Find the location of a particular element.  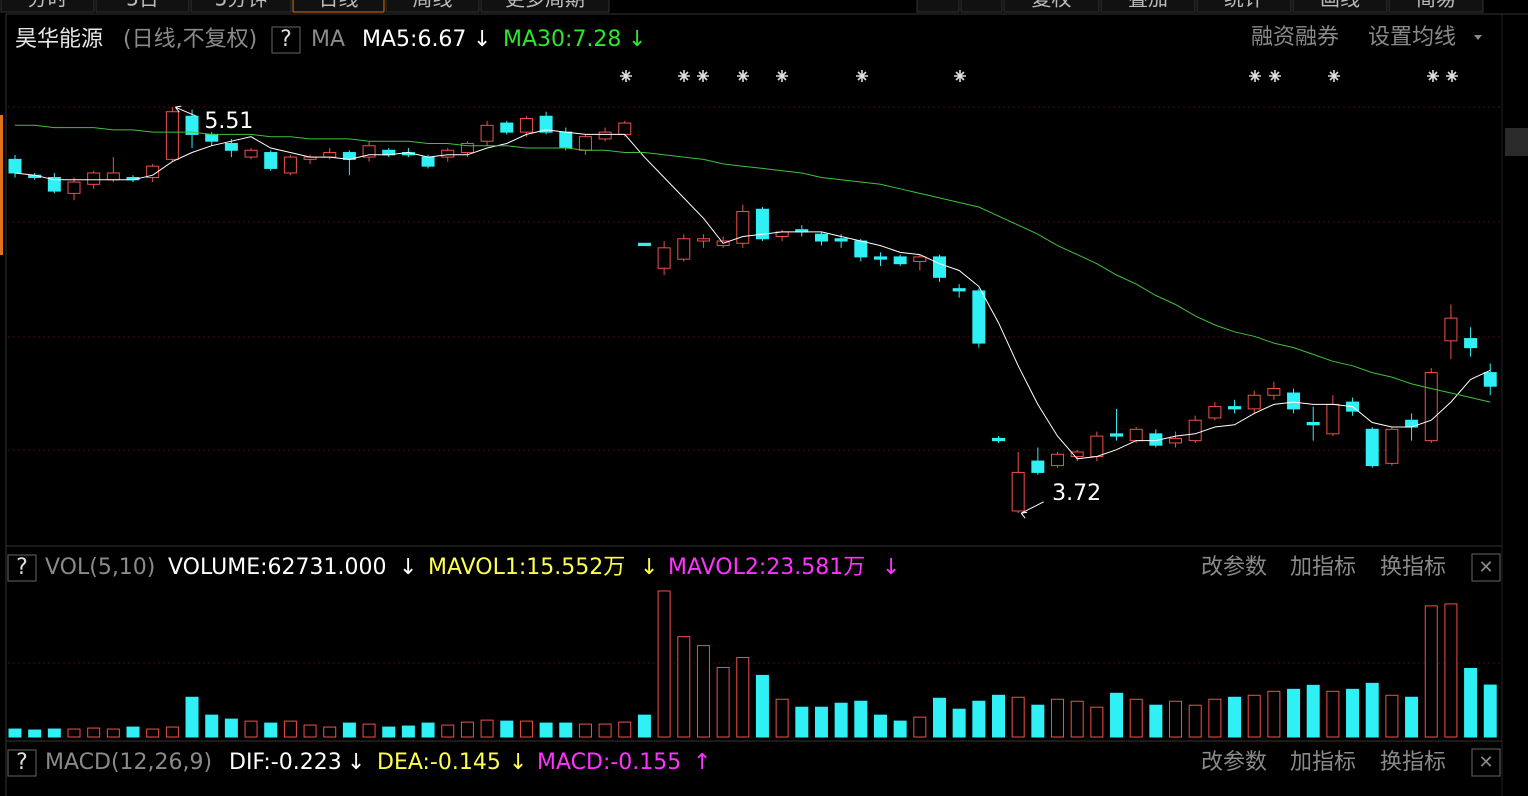

tab: 叠加 is located at coordinates (1148, 5).